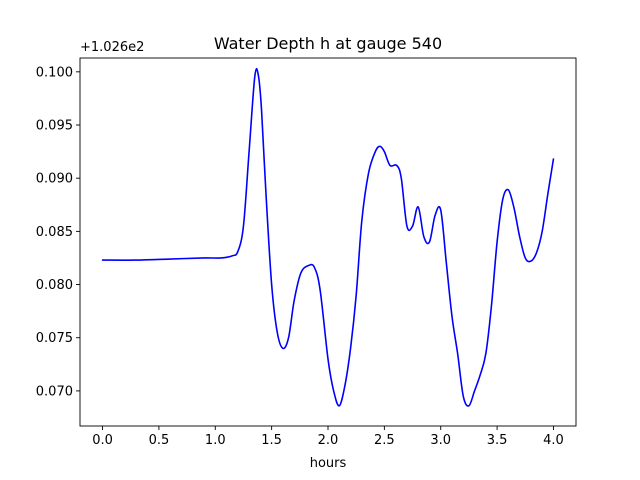  I want to click on x-tick-label: 4.0, so click(553, 440).